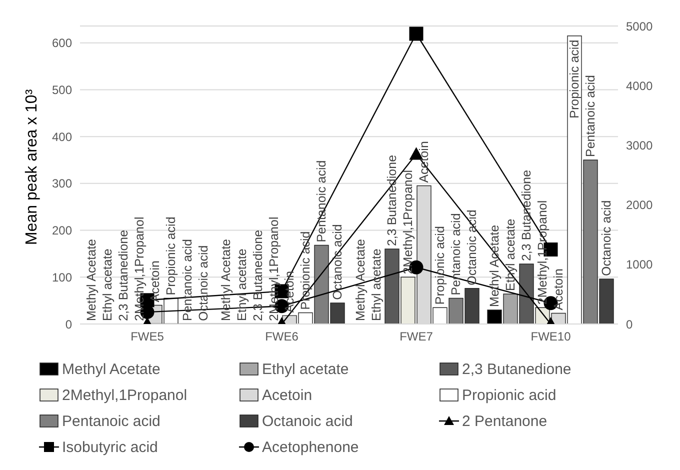  Describe the element at coordinates (509, 395) in the screenshot. I see `legend-label: Propionic acid` at that location.